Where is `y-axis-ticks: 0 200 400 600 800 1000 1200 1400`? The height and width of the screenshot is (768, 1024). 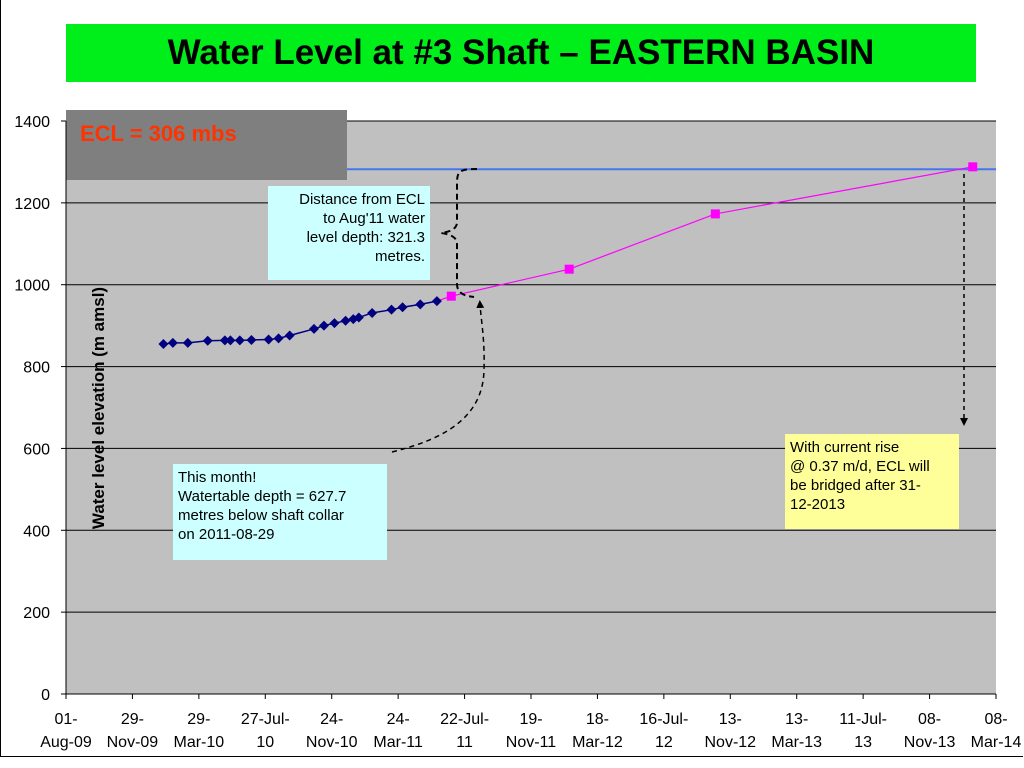 y-axis-ticks: 0 200 400 600 800 1000 1200 1400 is located at coordinates (40, 409).